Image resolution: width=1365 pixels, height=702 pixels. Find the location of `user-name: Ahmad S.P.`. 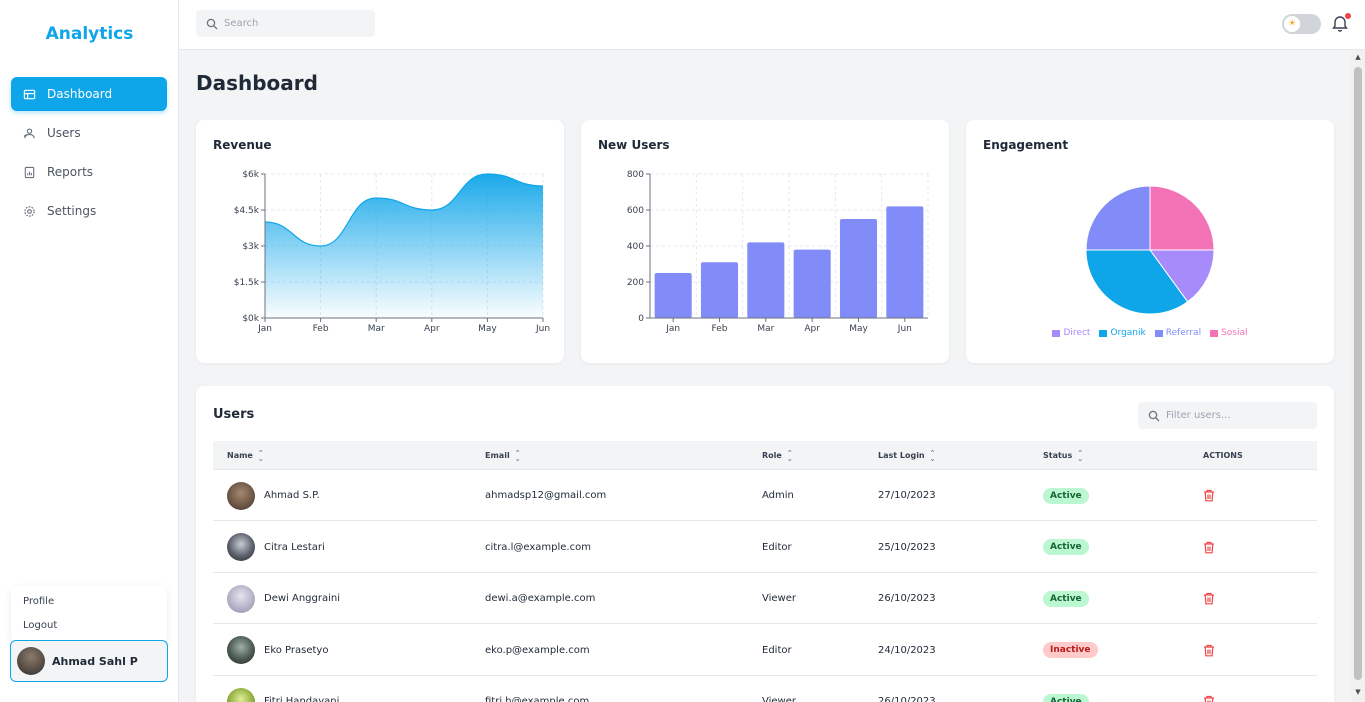

user-name: Ahmad S.P. is located at coordinates (292, 495).